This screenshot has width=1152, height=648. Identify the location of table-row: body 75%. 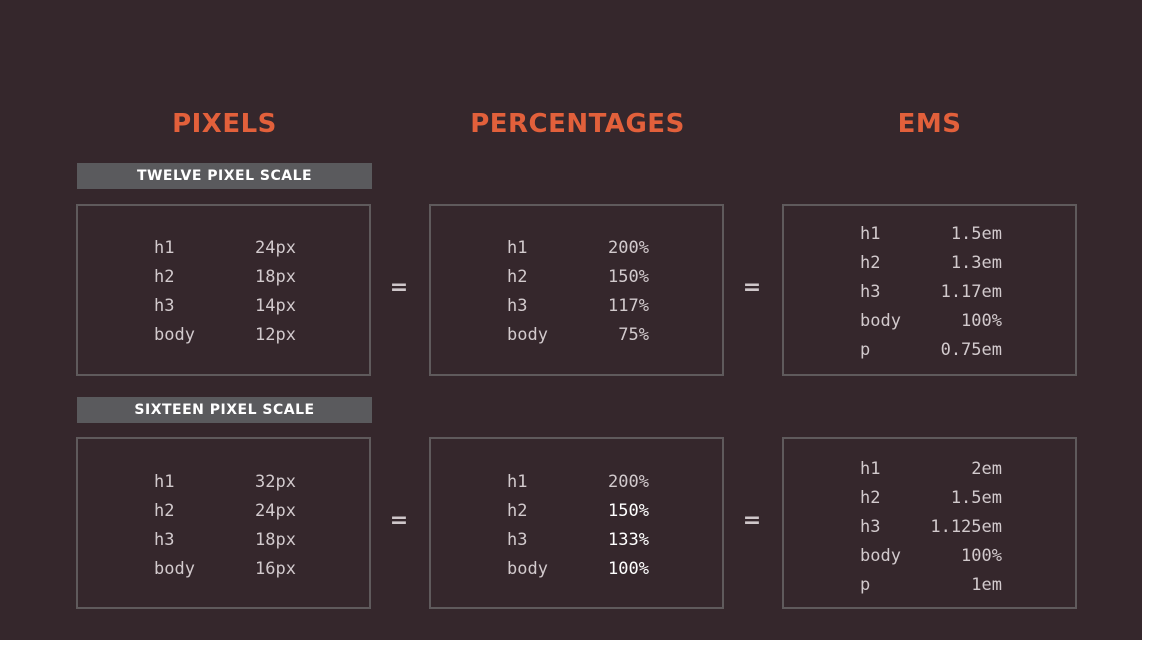
(576, 335).